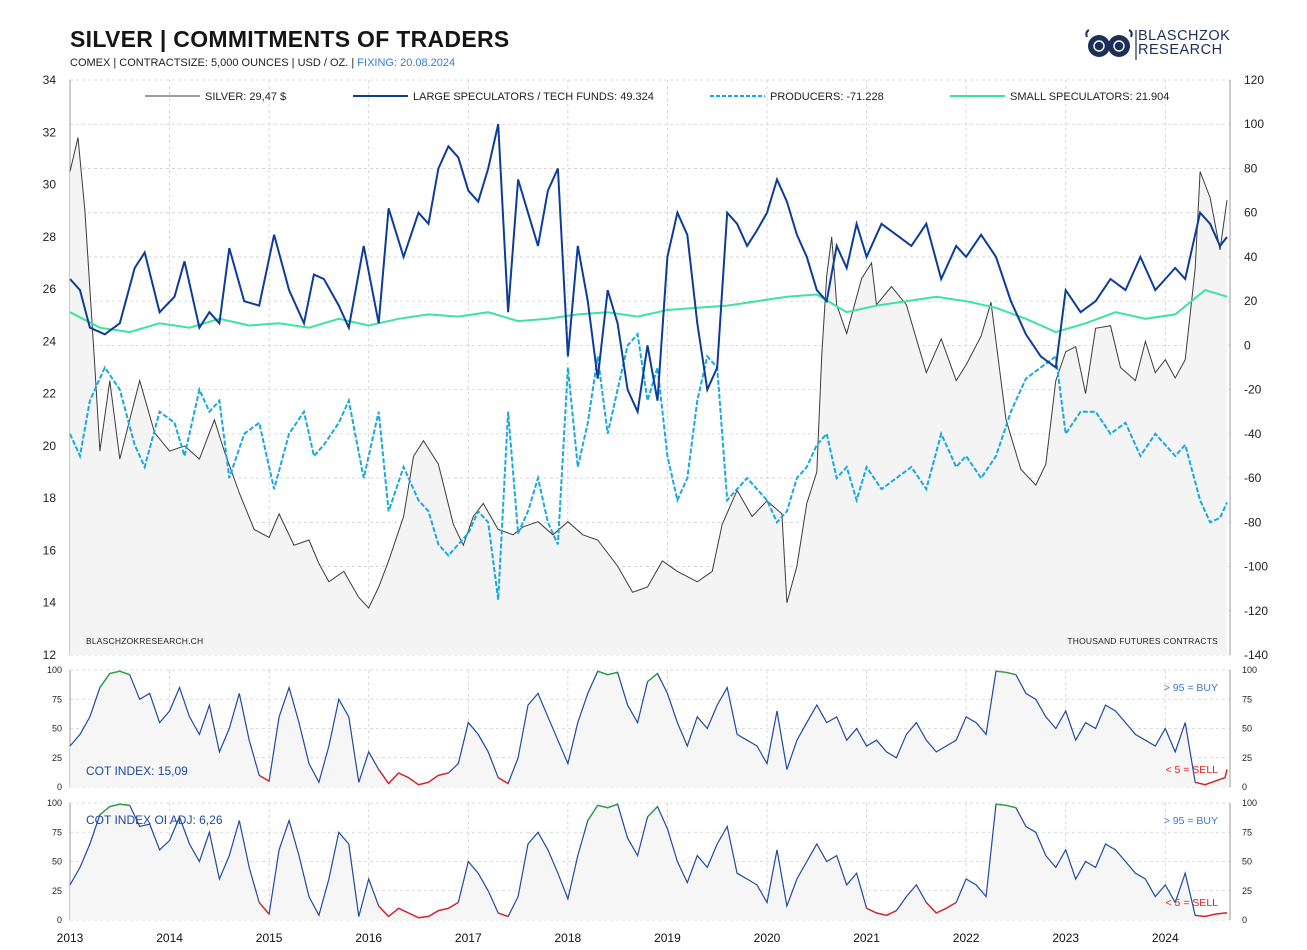 This screenshot has width=1307, height=950. Describe the element at coordinates (50, 185) in the screenshot. I see `left-tick-label: 30` at that location.